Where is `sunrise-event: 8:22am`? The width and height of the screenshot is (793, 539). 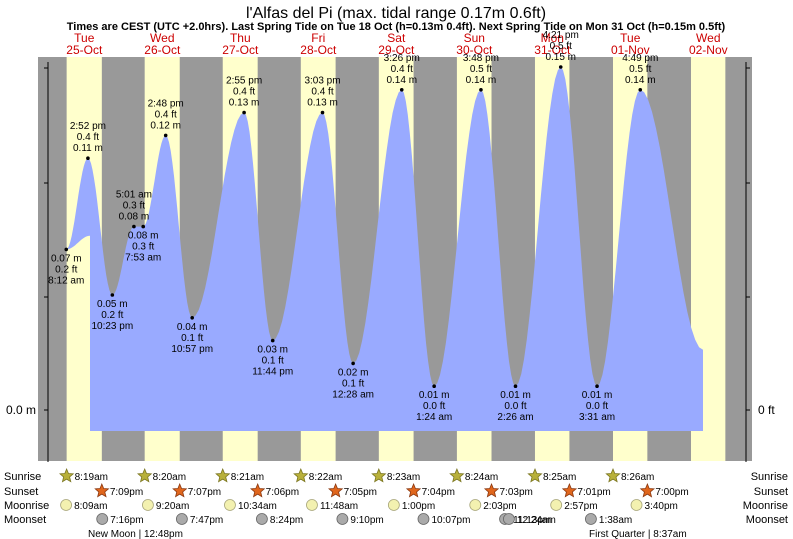 sunrise-event: 8:22am is located at coordinates (317, 475).